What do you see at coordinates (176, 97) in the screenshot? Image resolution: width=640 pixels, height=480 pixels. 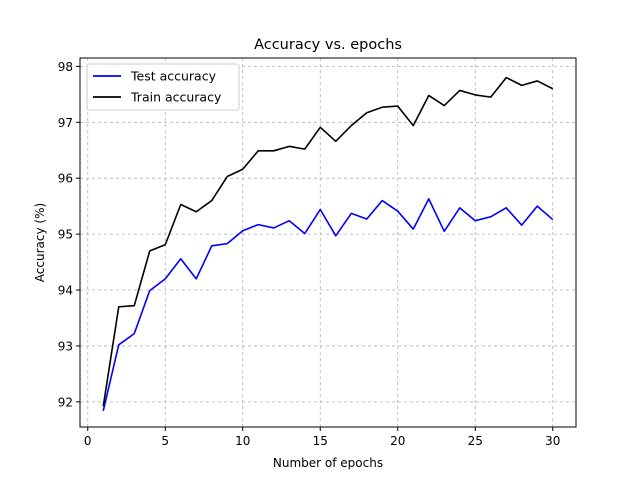 I see `legend-label-train: Train accuracy` at bounding box center [176, 97].